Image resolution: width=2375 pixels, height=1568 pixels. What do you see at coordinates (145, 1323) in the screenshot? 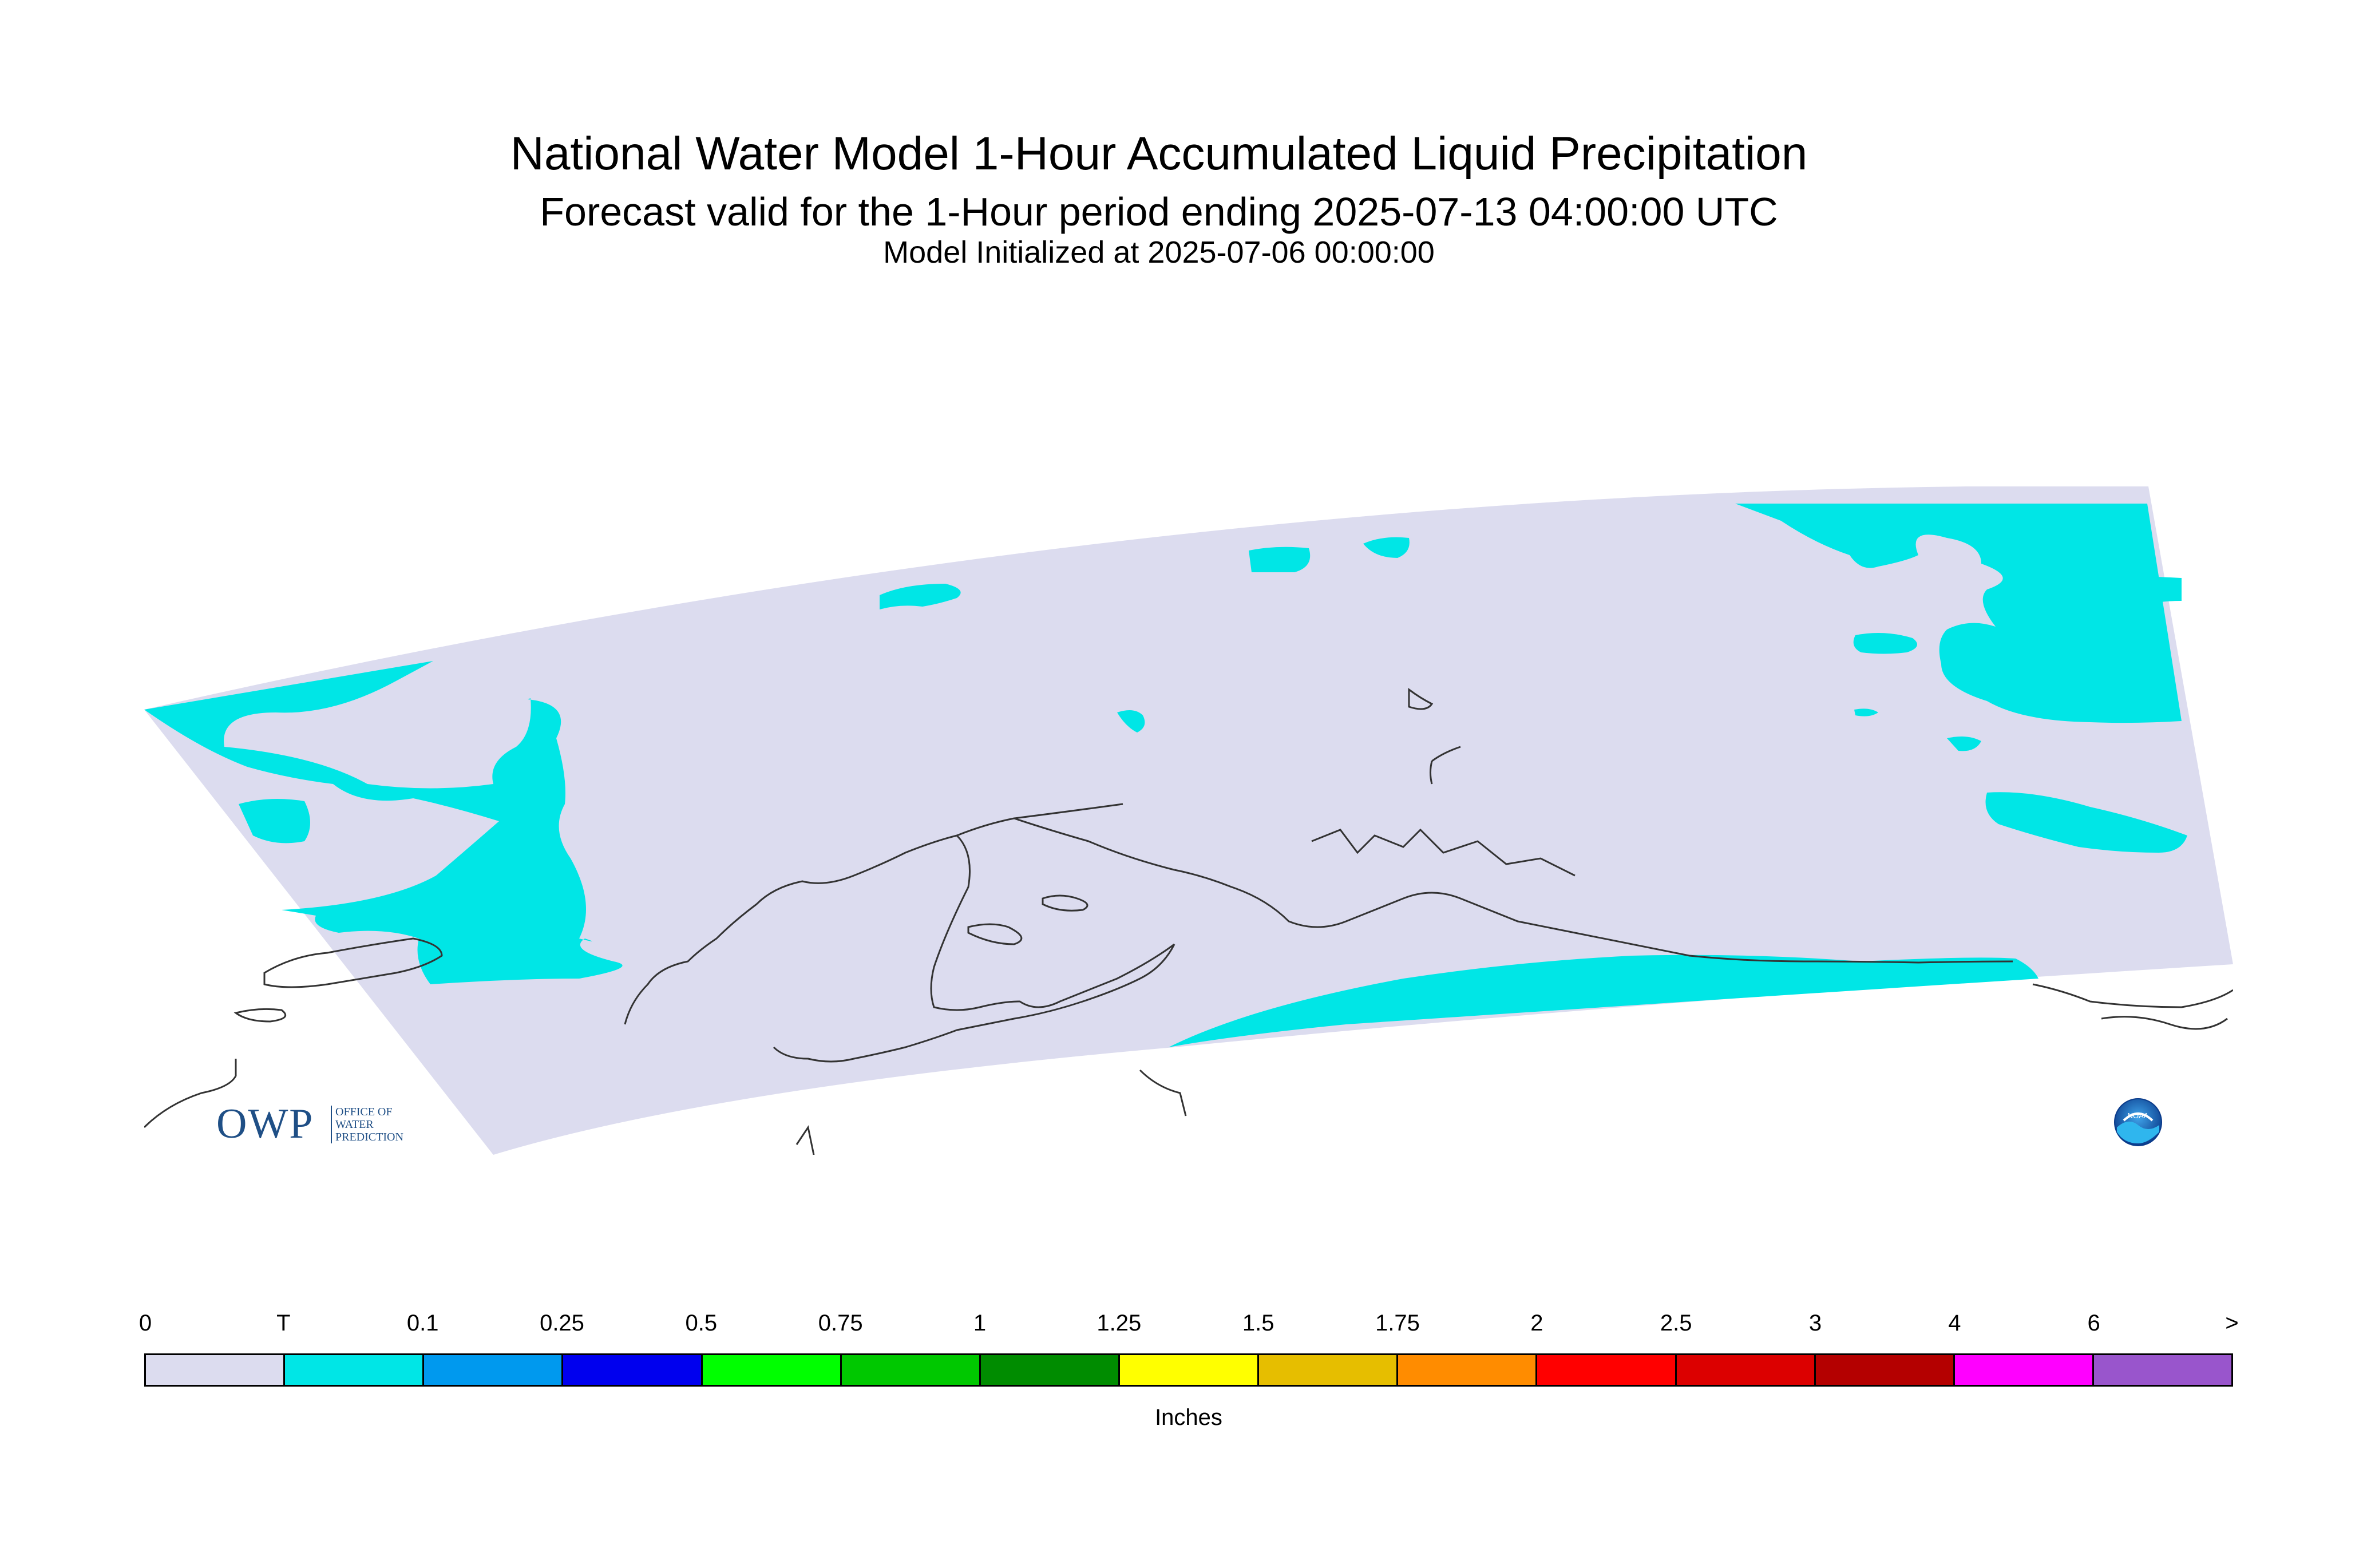
I see `legend-tick-label: 0` at bounding box center [145, 1323].